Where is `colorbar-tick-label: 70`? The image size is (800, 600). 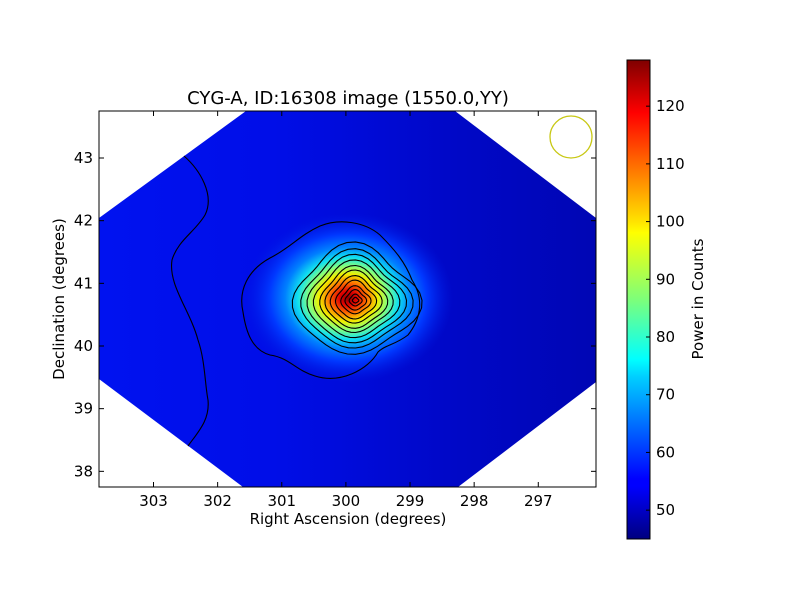
colorbar-tick-label: 70 is located at coordinates (665, 395).